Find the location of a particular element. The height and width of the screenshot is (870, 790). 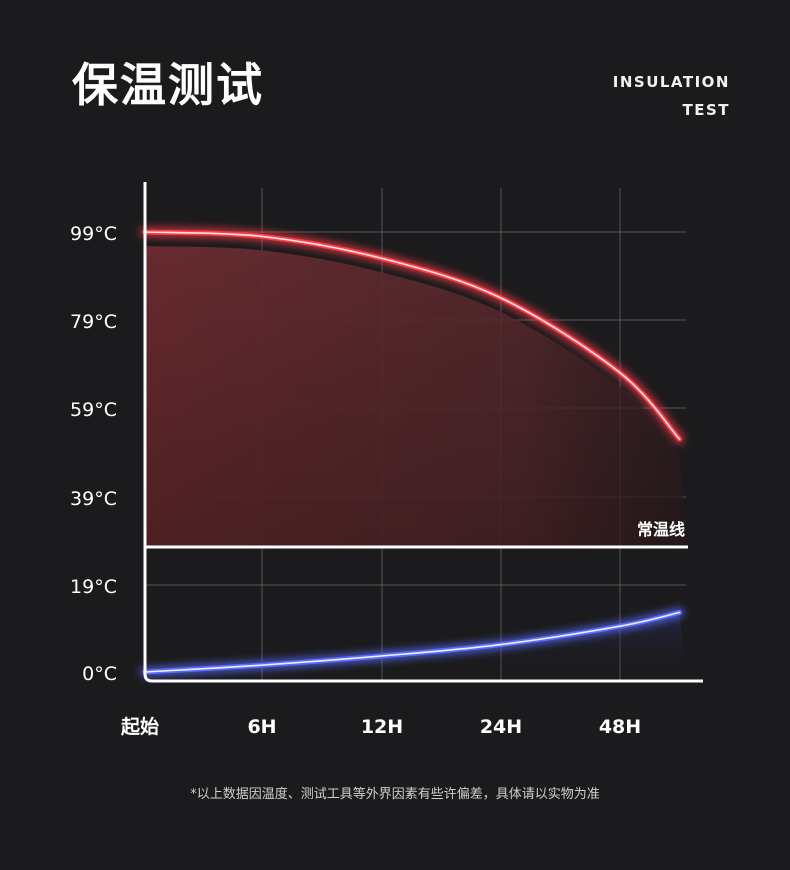

subtitle-line-2: TEST is located at coordinates (706, 110).